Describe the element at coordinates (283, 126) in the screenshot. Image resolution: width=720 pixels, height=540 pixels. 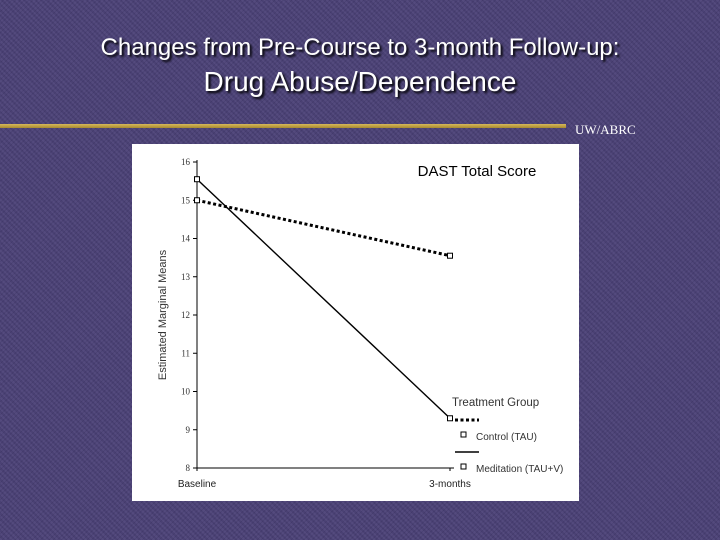
I see `title-divider-rule` at that location.